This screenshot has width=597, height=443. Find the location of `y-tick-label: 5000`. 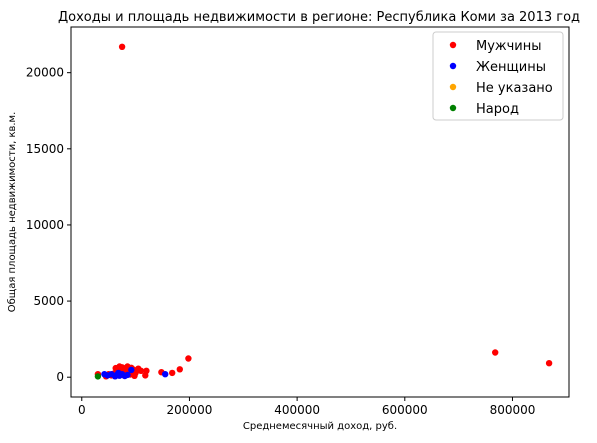

y-tick-label: 5000 is located at coordinates (48, 301).